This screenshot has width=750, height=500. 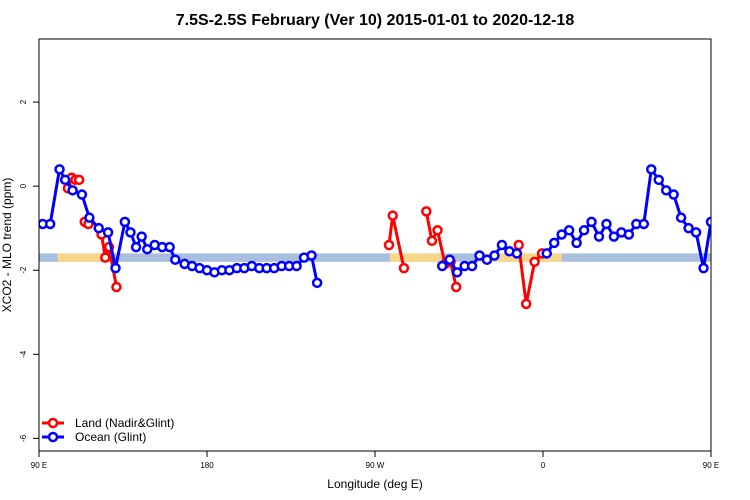 What do you see at coordinates (7, 245) in the screenshot?
I see `y-axis-label: XCO2 - MLO trend (ppm)` at bounding box center [7, 245].